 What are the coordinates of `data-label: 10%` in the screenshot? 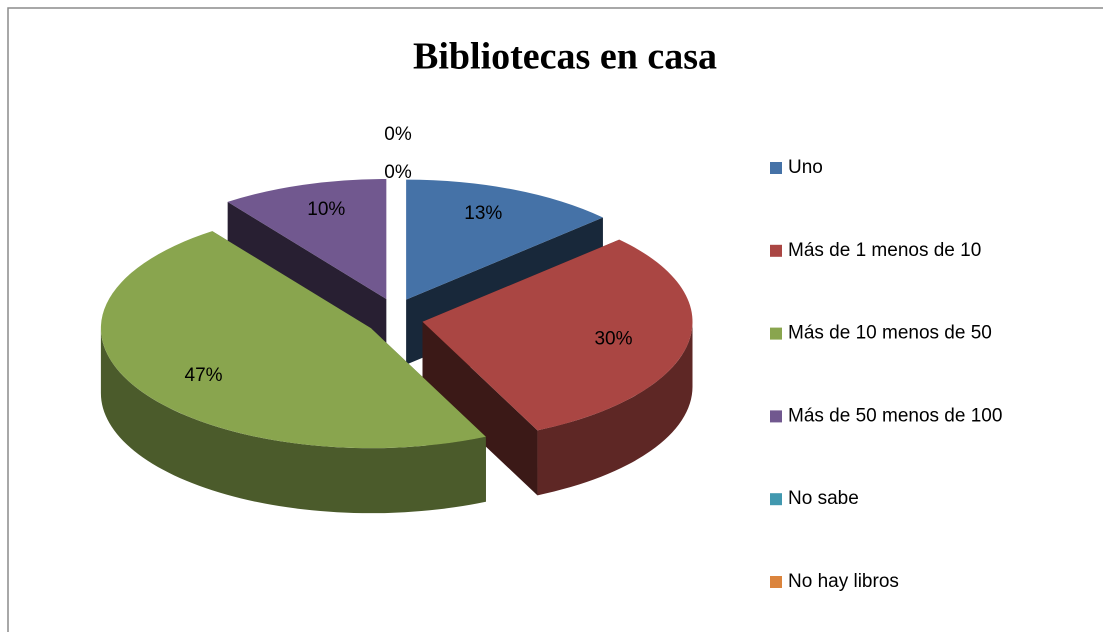 It's located at (326, 209).